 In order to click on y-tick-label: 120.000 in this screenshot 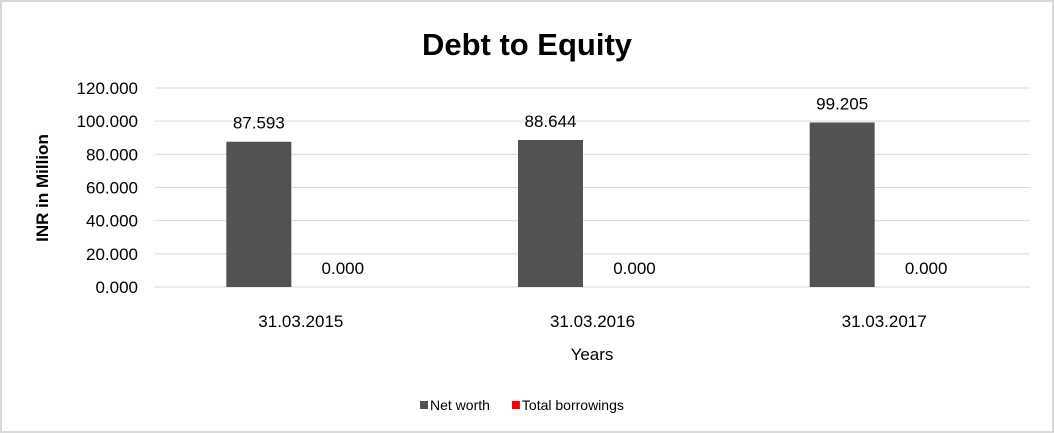, I will do `click(107, 88)`.